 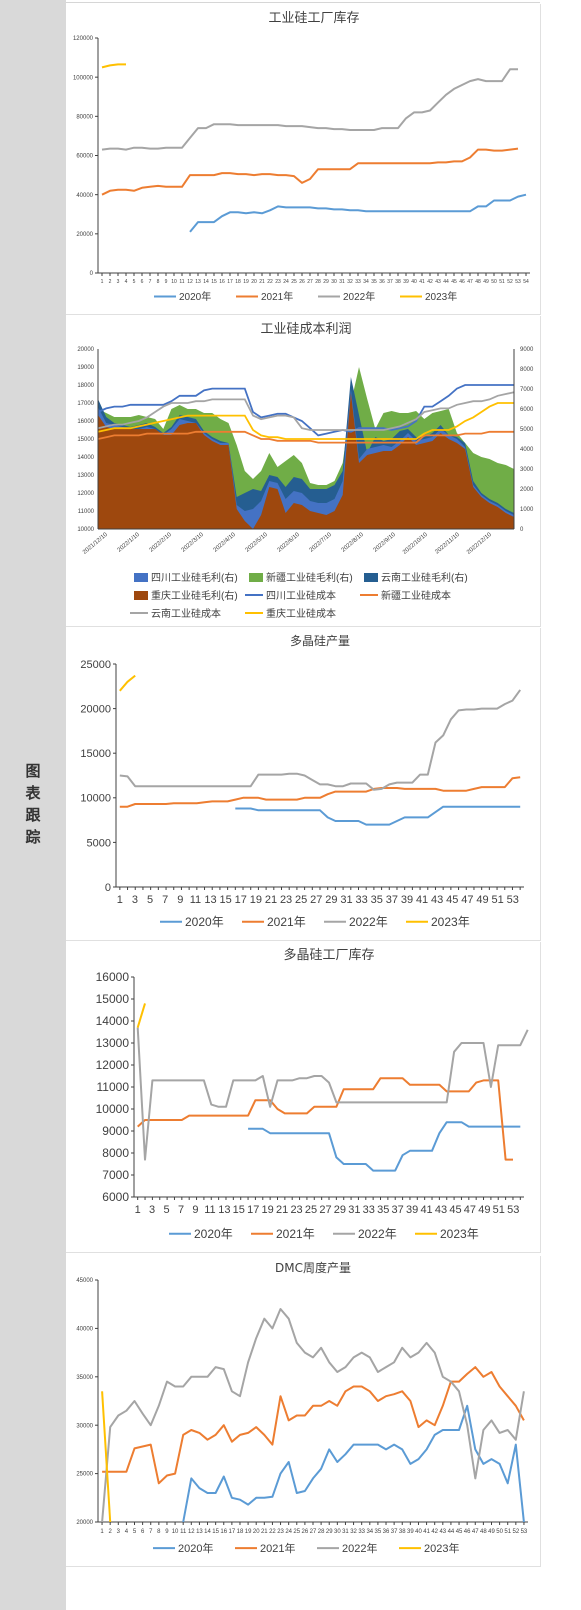 I want to click on y-tick-label: 5000, so click(x=99, y=843).